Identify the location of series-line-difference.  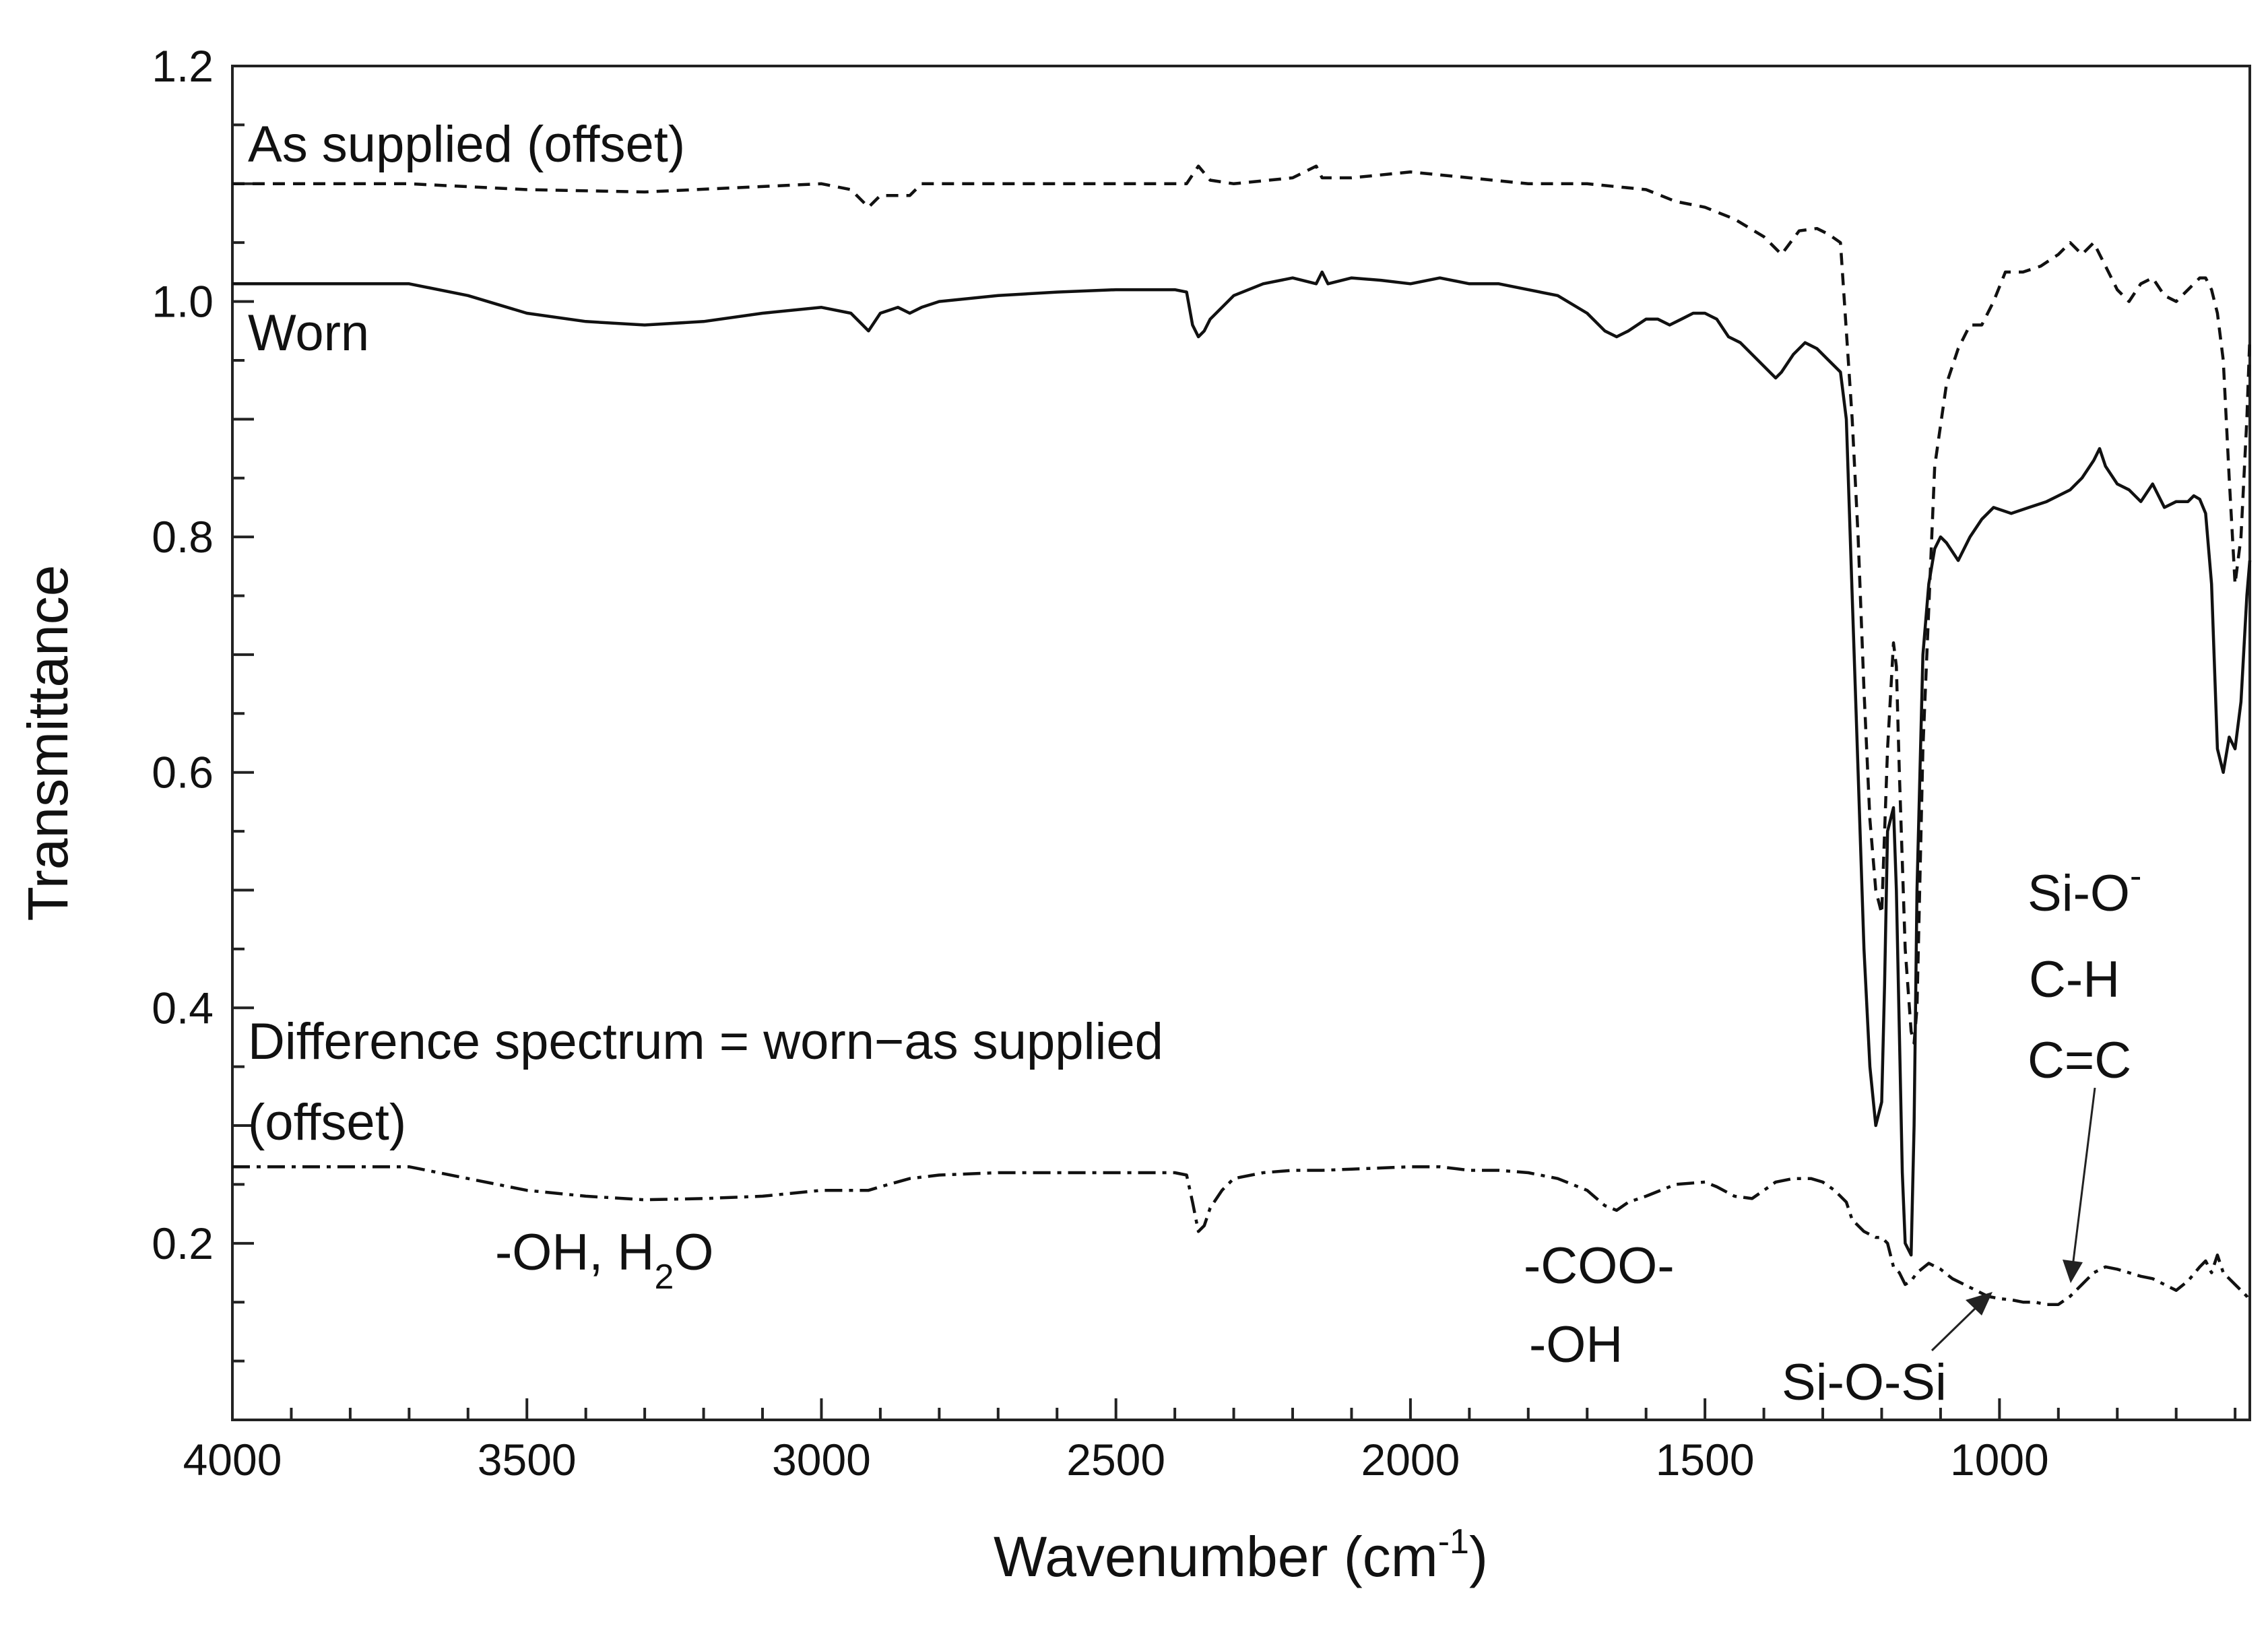
(1242, 1235).